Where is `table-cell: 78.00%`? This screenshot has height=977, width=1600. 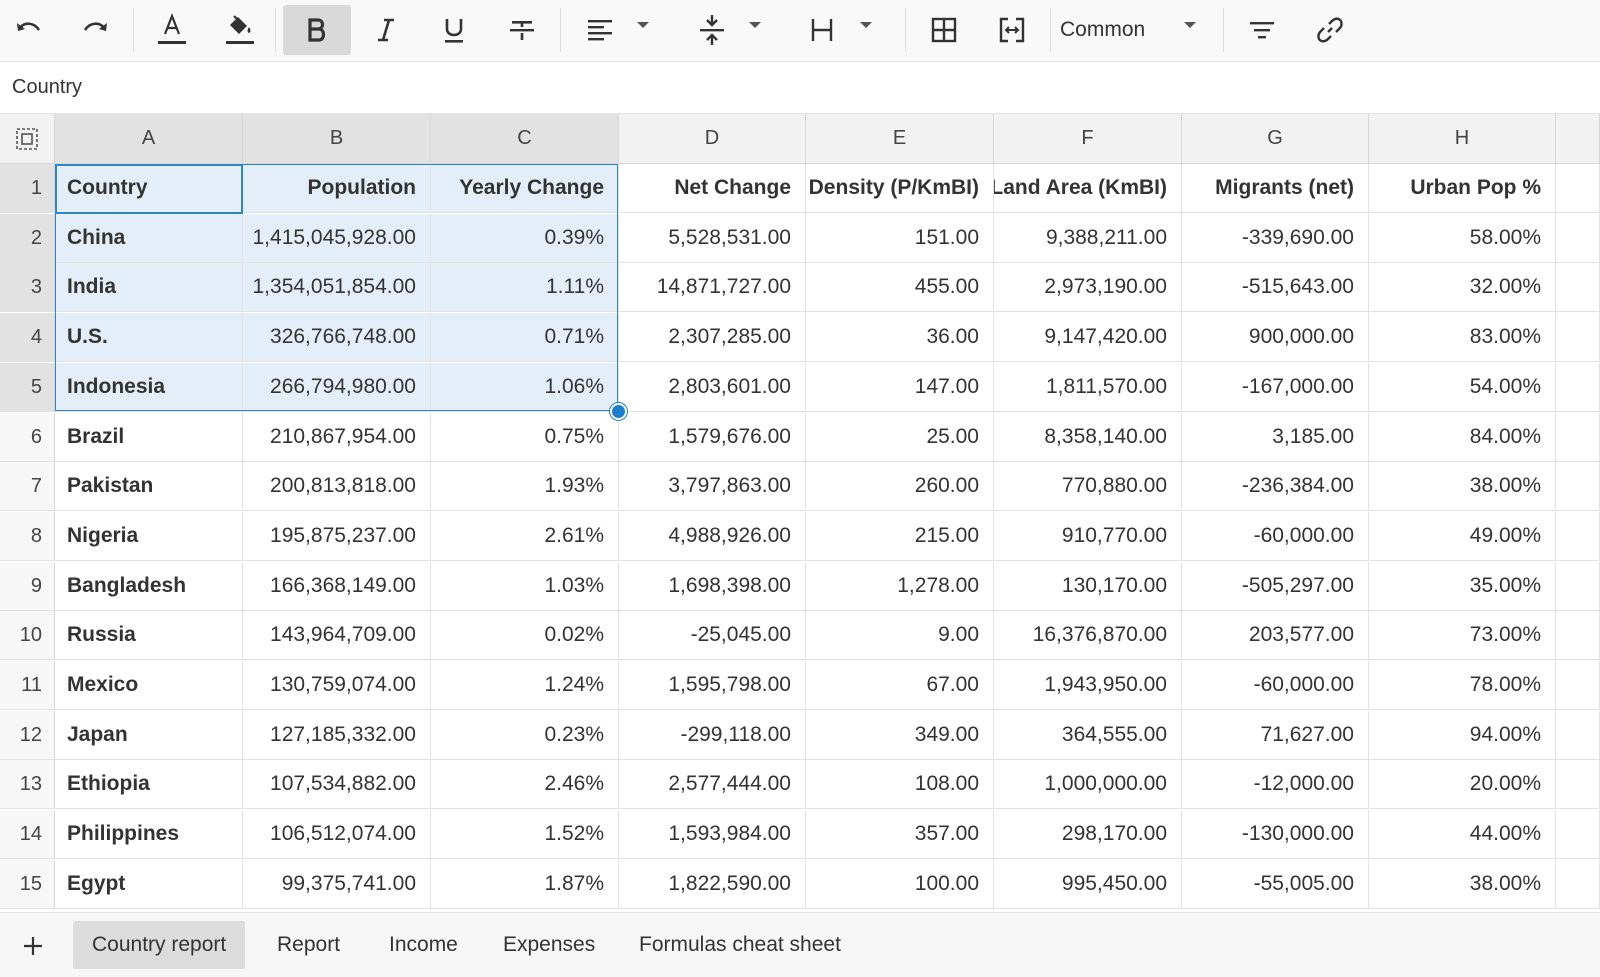
table-cell: 78.00% is located at coordinates (1462, 685).